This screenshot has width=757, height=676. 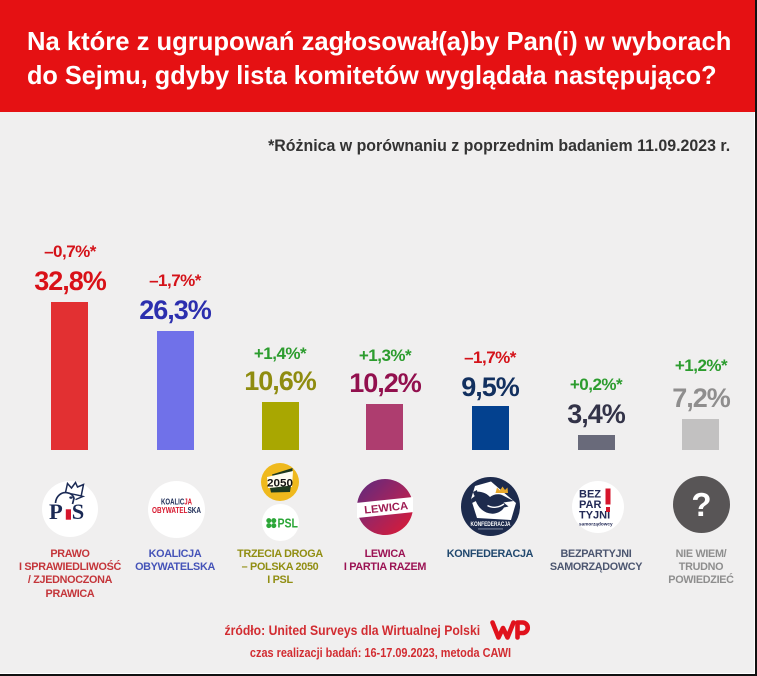 I want to click on svg-text: KONFEDERACJA, so click(x=491, y=524).